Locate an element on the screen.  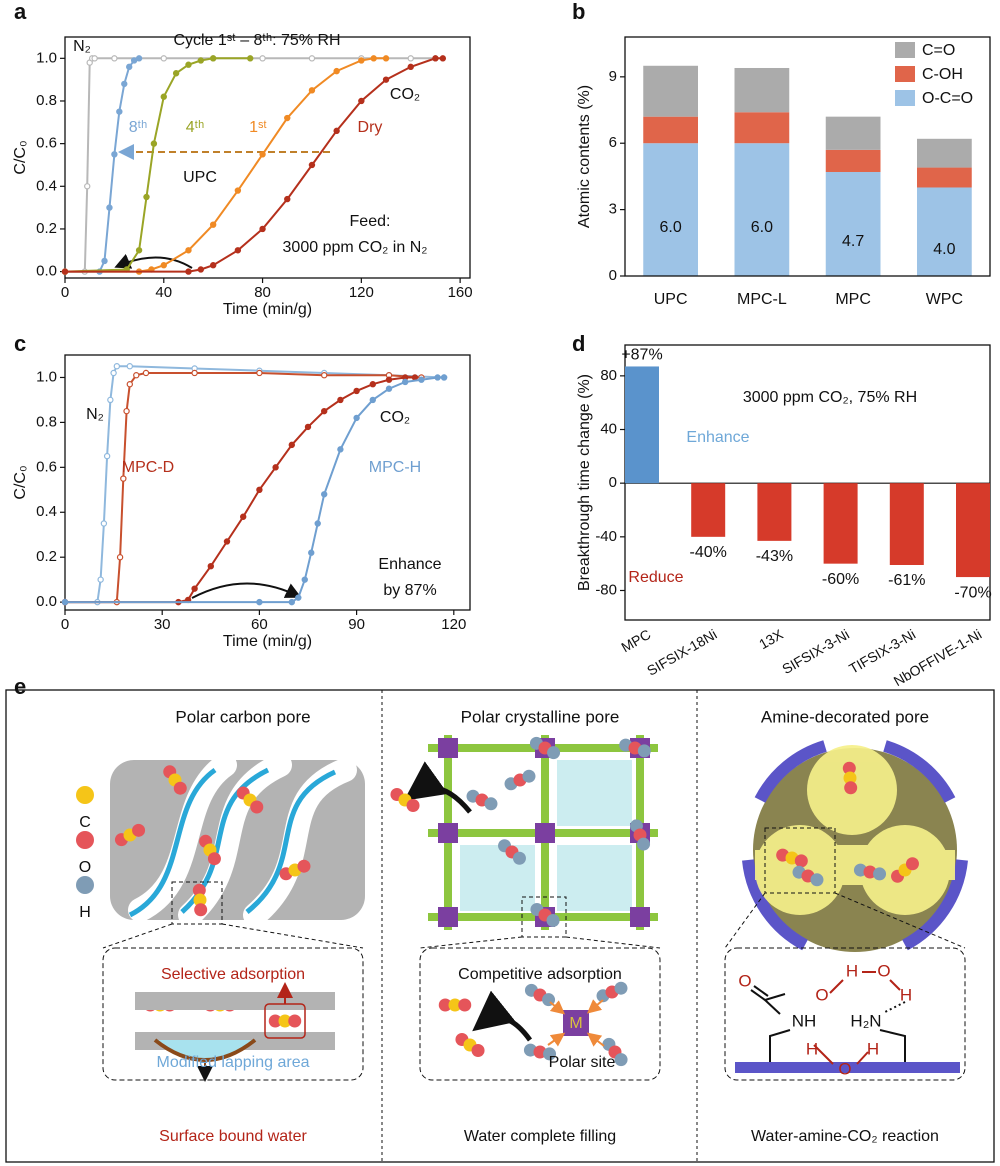
surface is located at coordinates (847, 1067).